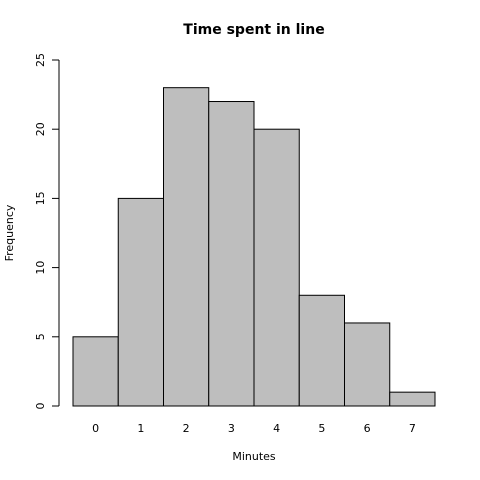 This screenshot has width=480, height=480. What do you see at coordinates (412, 428) in the screenshot?
I see `x-tick-label: 7` at bounding box center [412, 428].